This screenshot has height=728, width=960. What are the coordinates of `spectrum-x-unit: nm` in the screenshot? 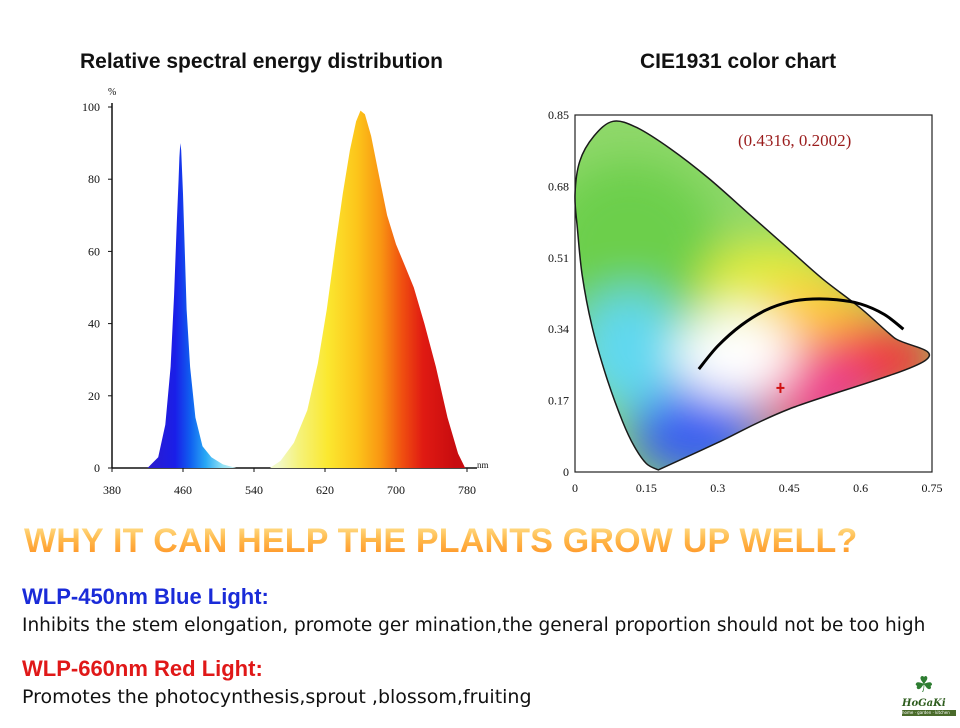 It's located at (483, 465).